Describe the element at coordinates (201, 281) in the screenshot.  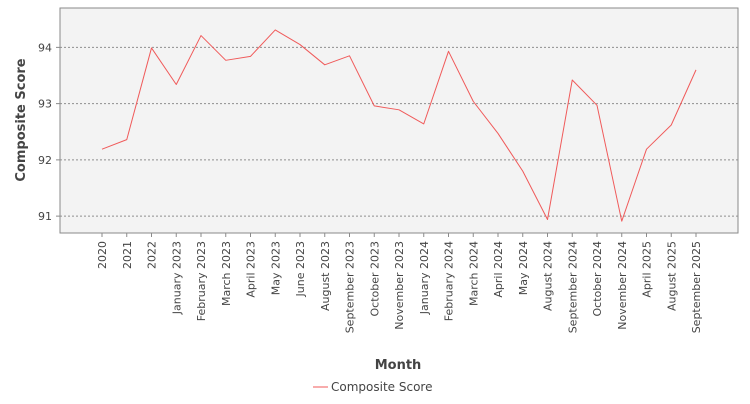
I see `x-tick-label: February 2023` at that location.